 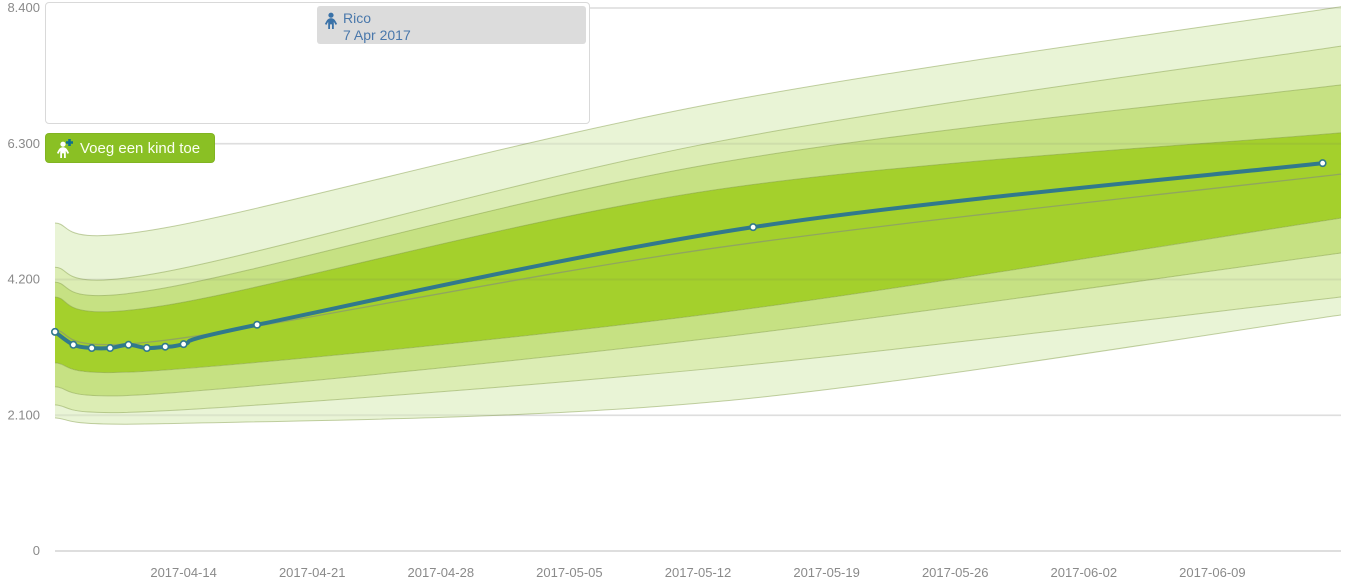 I want to click on y-axis-tick-label: 2.100, so click(x=23, y=414).